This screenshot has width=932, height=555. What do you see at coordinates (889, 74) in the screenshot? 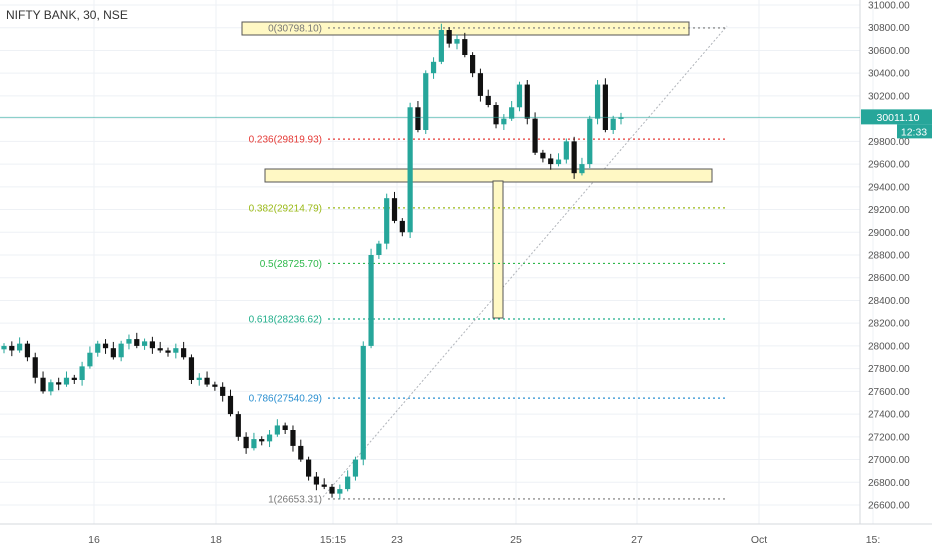
I see `price-tick-label: 30400.00` at bounding box center [889, 74].